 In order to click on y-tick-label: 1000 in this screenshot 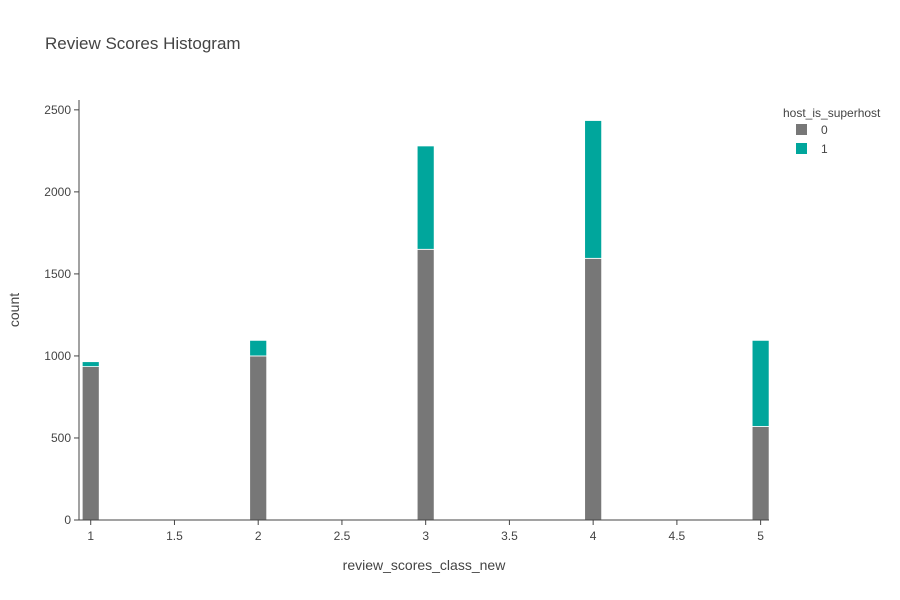, I will do `click(57, 356)`.